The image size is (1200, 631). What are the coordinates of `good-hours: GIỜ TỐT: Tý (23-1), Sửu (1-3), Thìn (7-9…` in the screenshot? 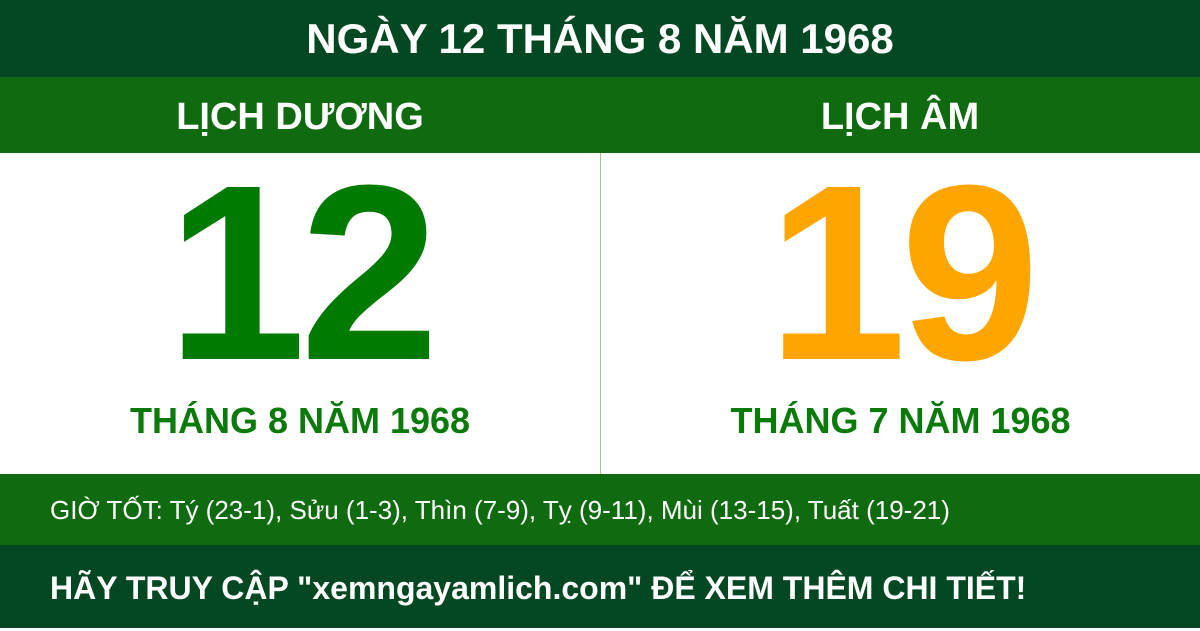 It's located at (600, 509).